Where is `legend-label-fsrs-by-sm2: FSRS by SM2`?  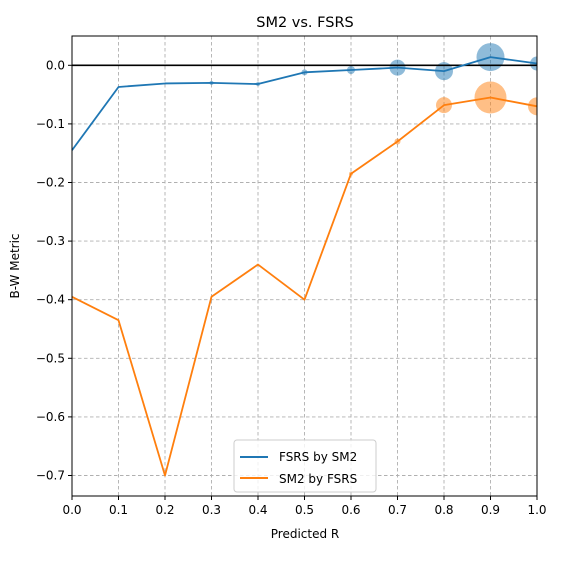 legend-label-fsrs-by-sm2: FSRS by SM2 is located at coordinates (318, 457).